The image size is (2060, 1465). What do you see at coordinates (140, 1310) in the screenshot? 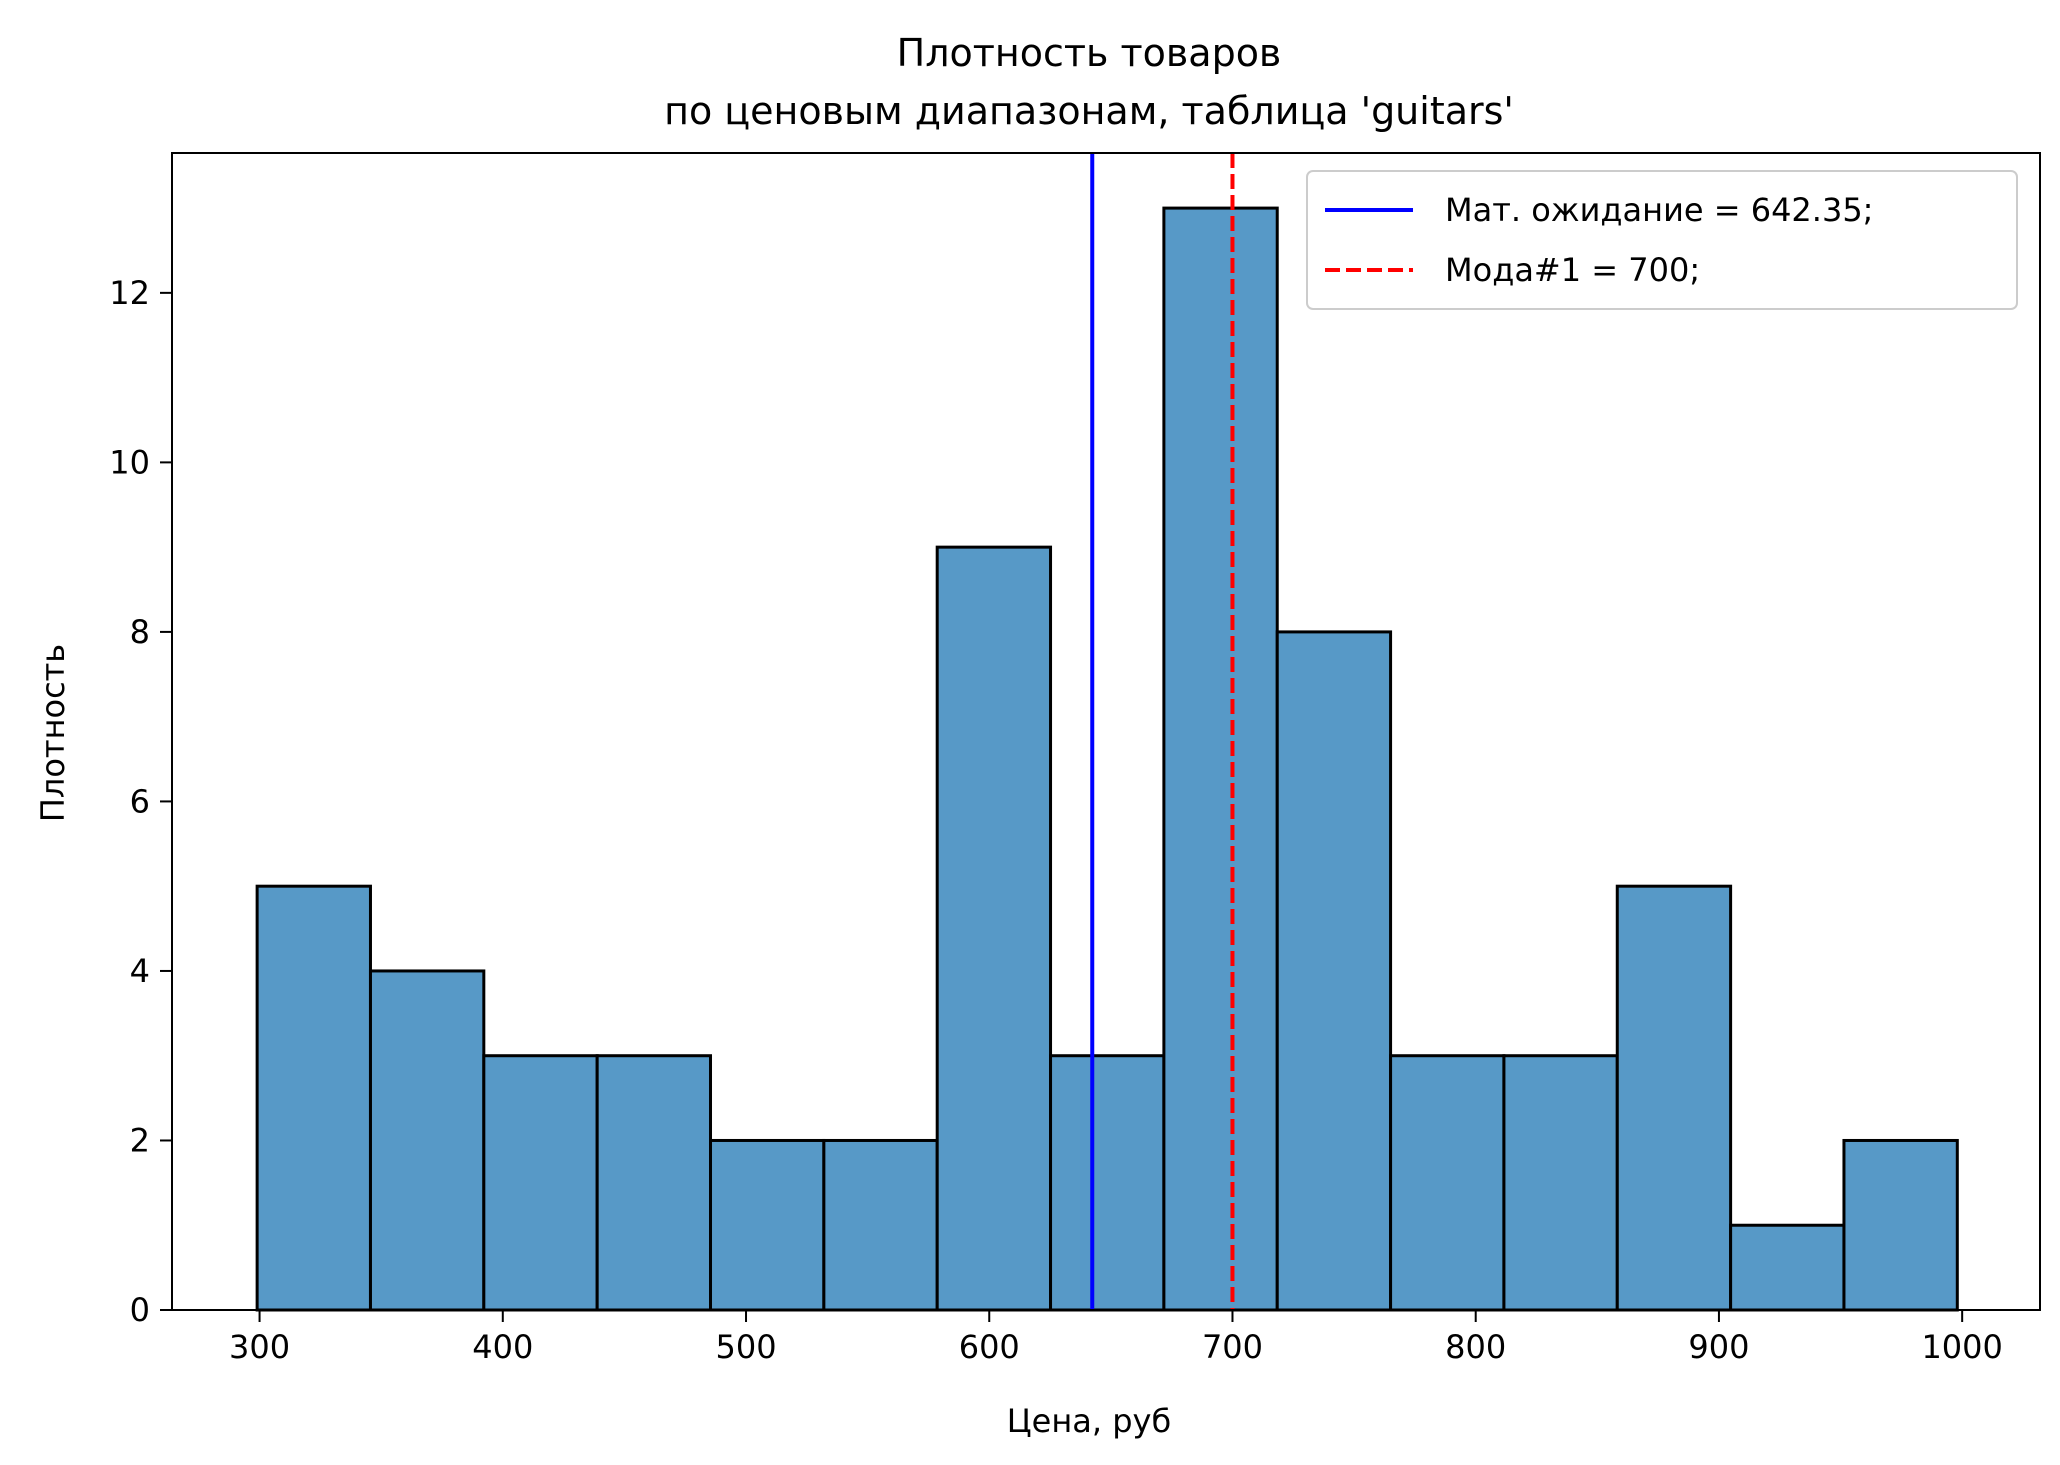
I see `y-tick-label: 0` at bounding box center [140, 1310].